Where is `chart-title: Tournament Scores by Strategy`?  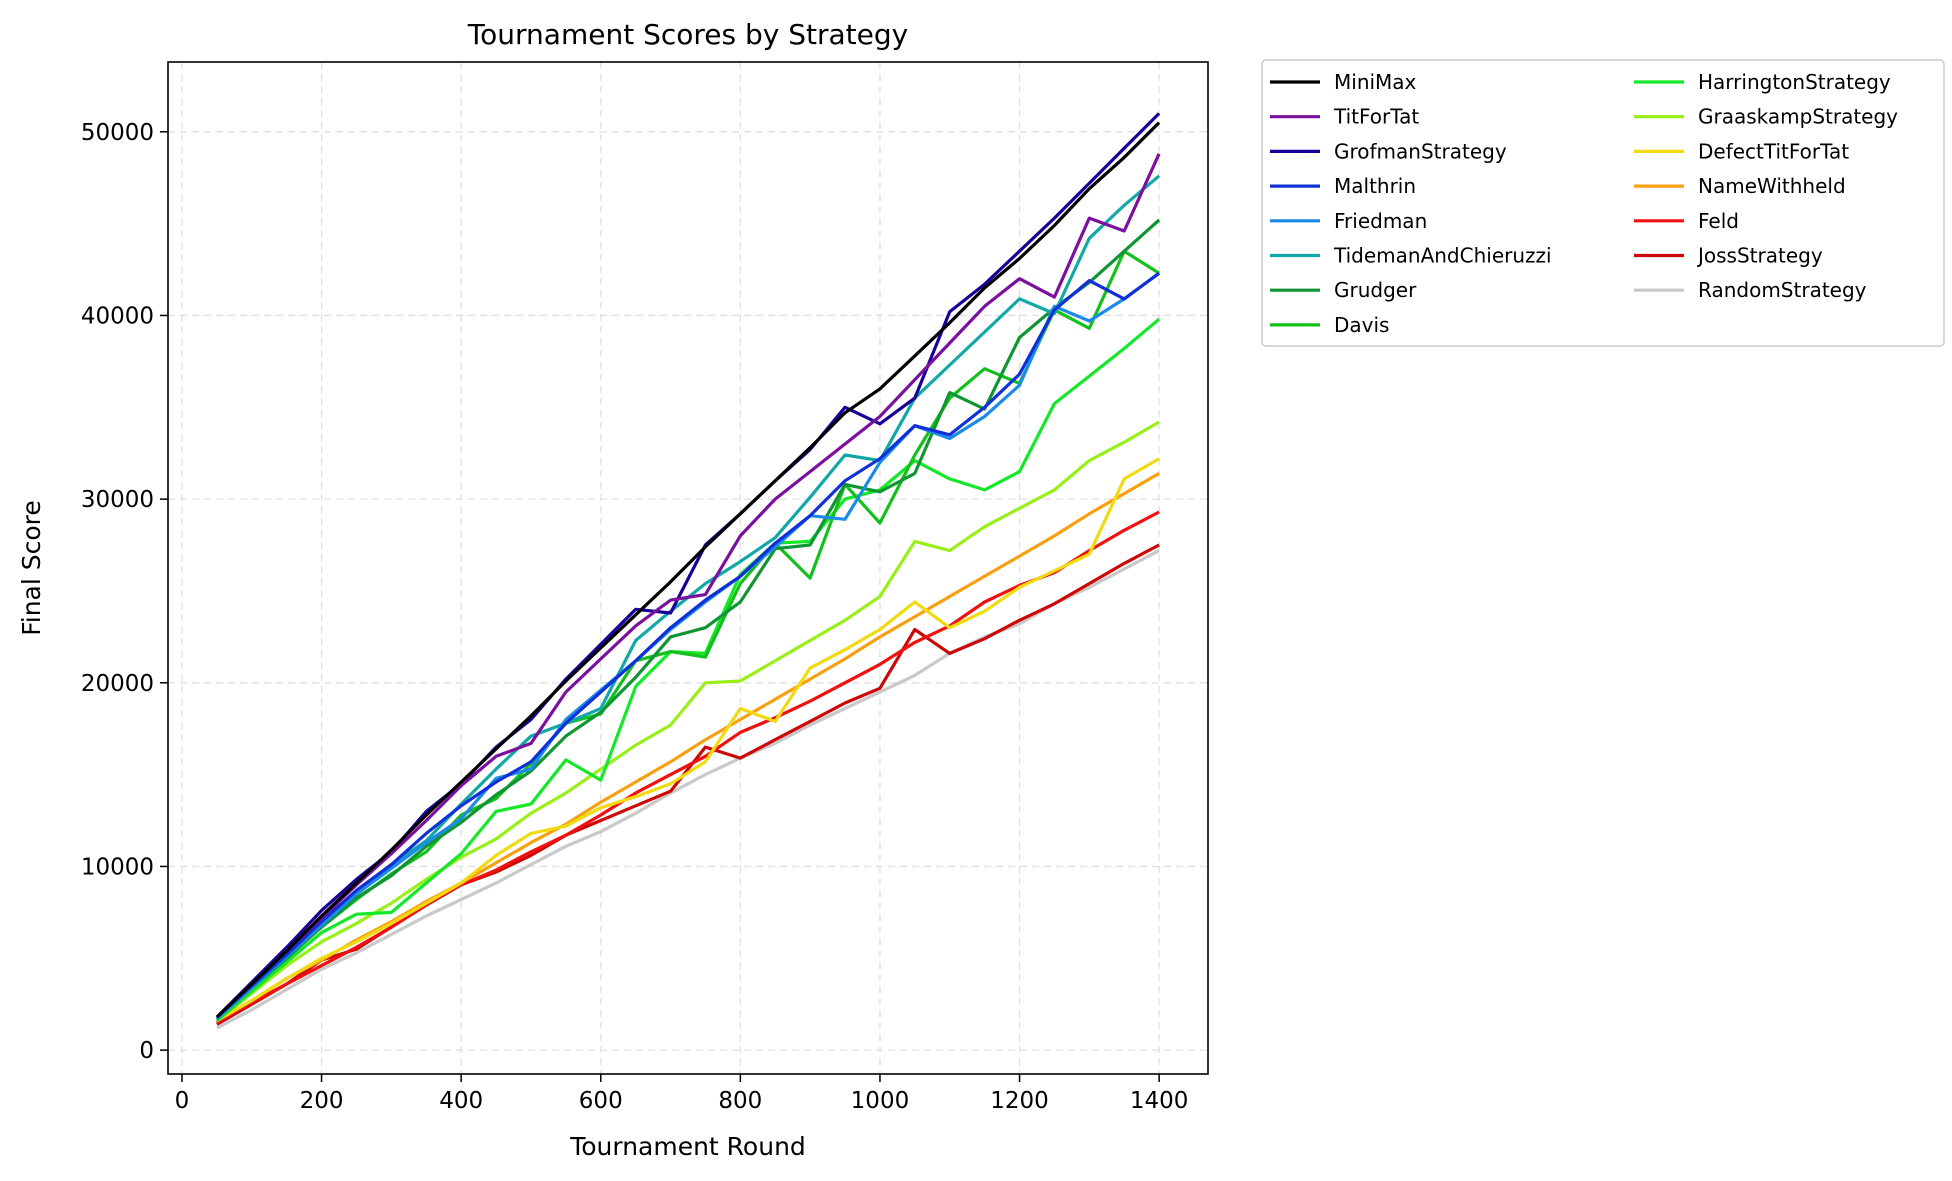
chart-title: Tournament Scores by Strategy is located at coordinates (687, 34).